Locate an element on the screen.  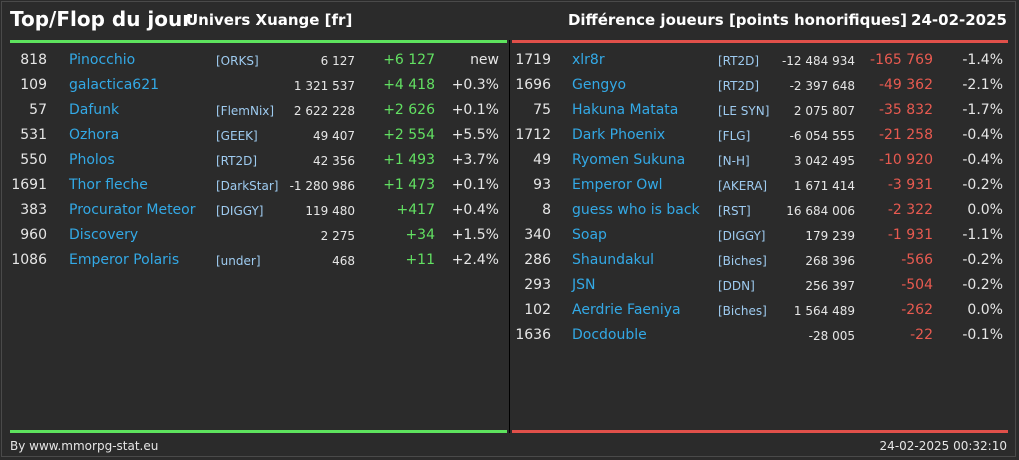
timestamp: 24-02-2025 00:32:10 is located at coordinates (943, 446).